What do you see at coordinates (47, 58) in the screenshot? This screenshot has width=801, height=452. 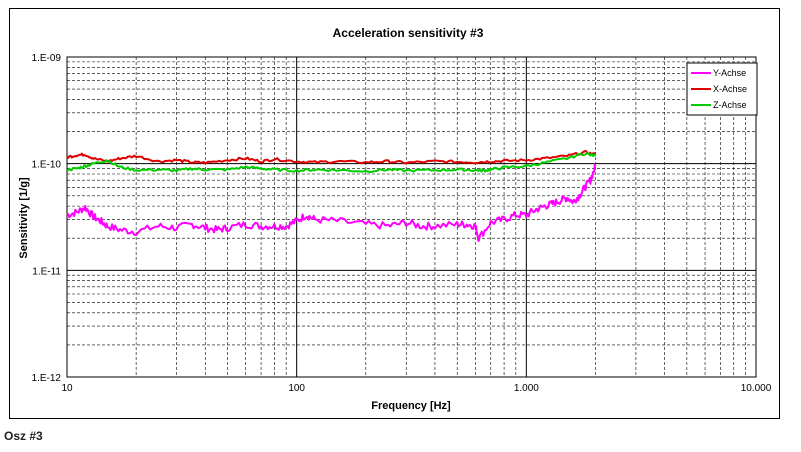 I see `y-tick-label: 1.E-09` at bounding box center [47, 58].